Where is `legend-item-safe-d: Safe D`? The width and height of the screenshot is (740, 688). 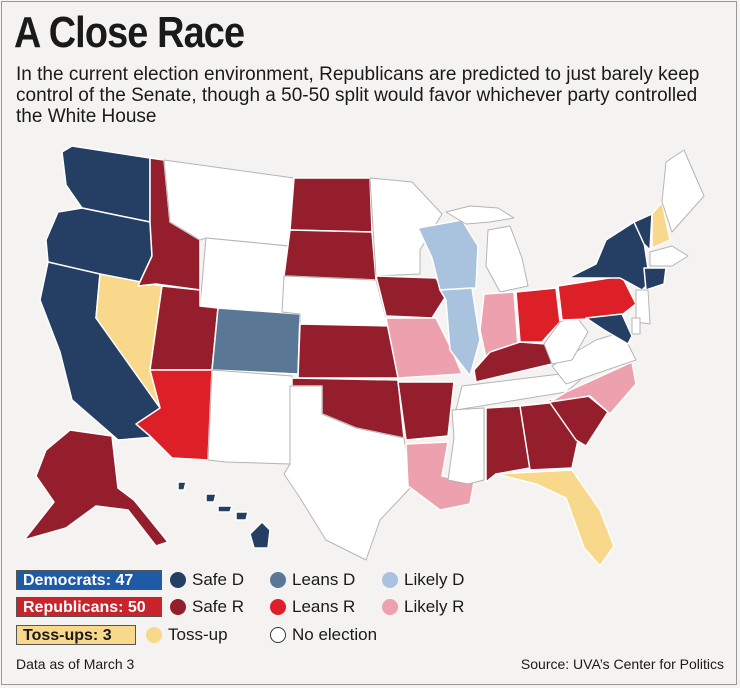
legend-item-safe-d: Safe D is located at coordinates (207, 580).